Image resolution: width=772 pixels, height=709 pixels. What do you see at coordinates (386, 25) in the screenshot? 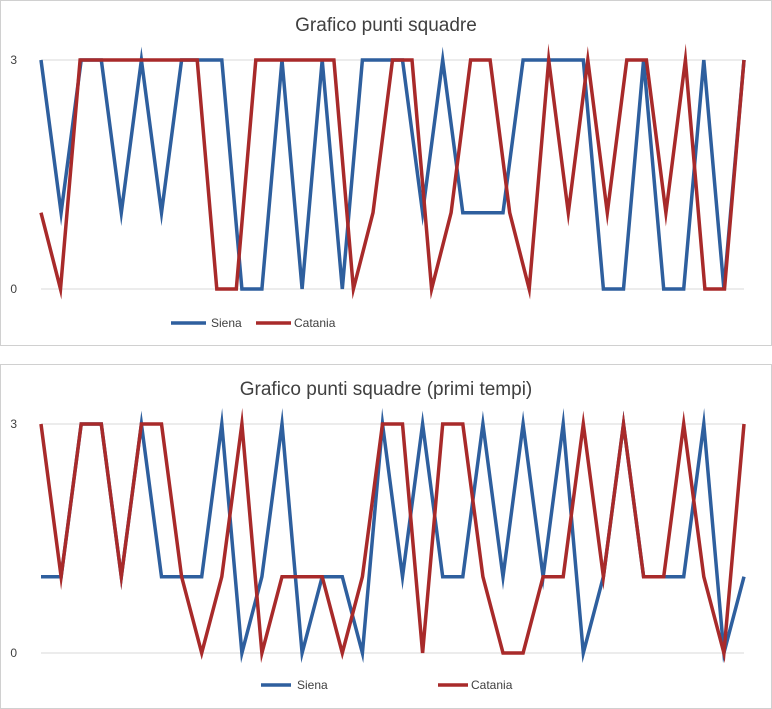
I see `chart-title: Grafico punti squadre` at bounding box center [386, 25].